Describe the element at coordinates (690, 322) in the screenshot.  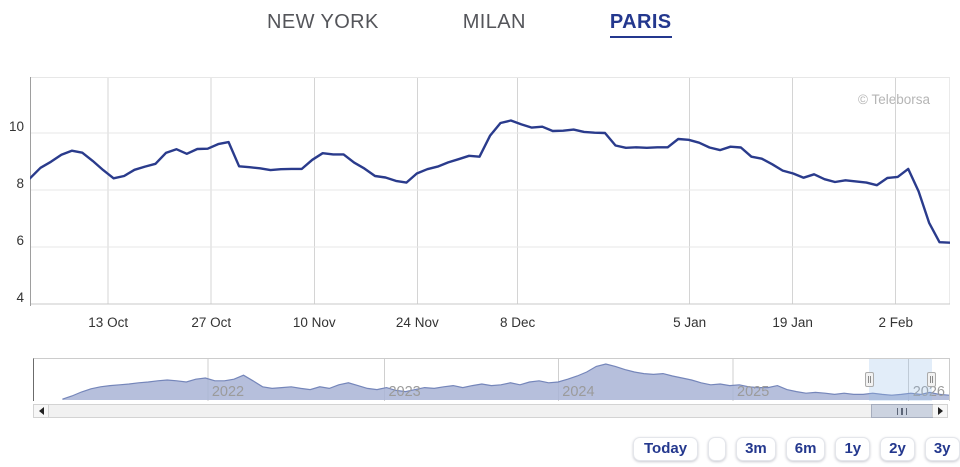
I see `x-axis-label: 5 Jan` at that location.